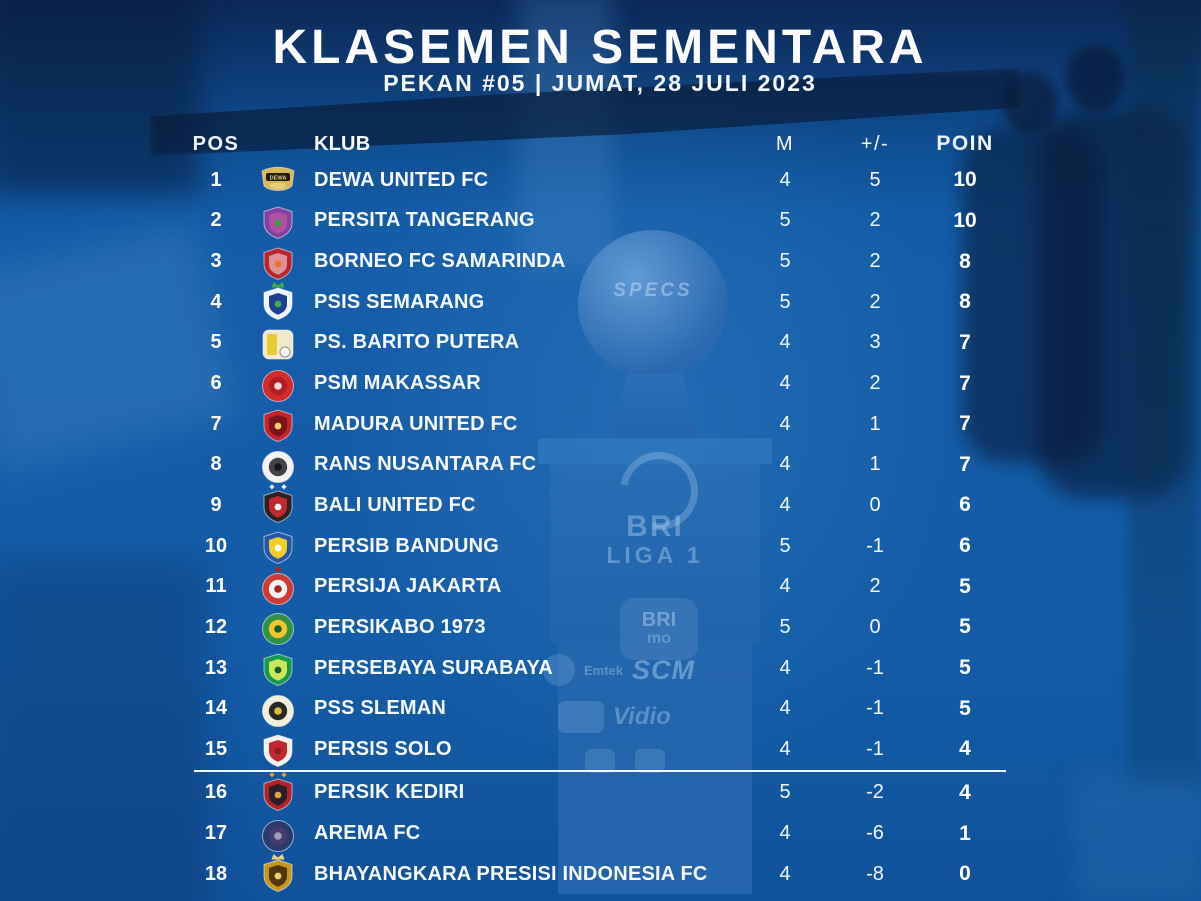  Describe the element at coordinates (875, 833) in the screenshot. I see `goal-diff-cell: -6` at that location.